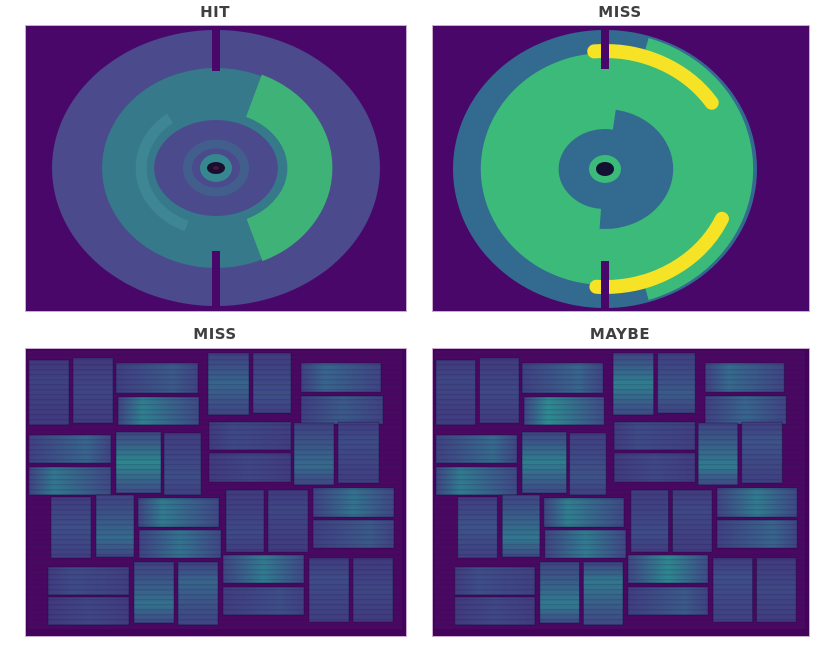 Image resolution: width=836 pixels, height=648 pixels. I want to click on panel-title-miss-tiles: MISS, so click(215, 334).